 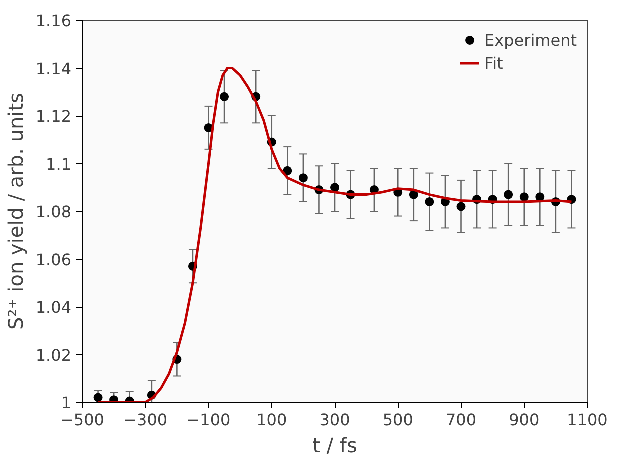 What do you see at coordinates (59, 164) in the screenshot?
I see `y-tick-label: 1.1` at bounding box center [59, 164].